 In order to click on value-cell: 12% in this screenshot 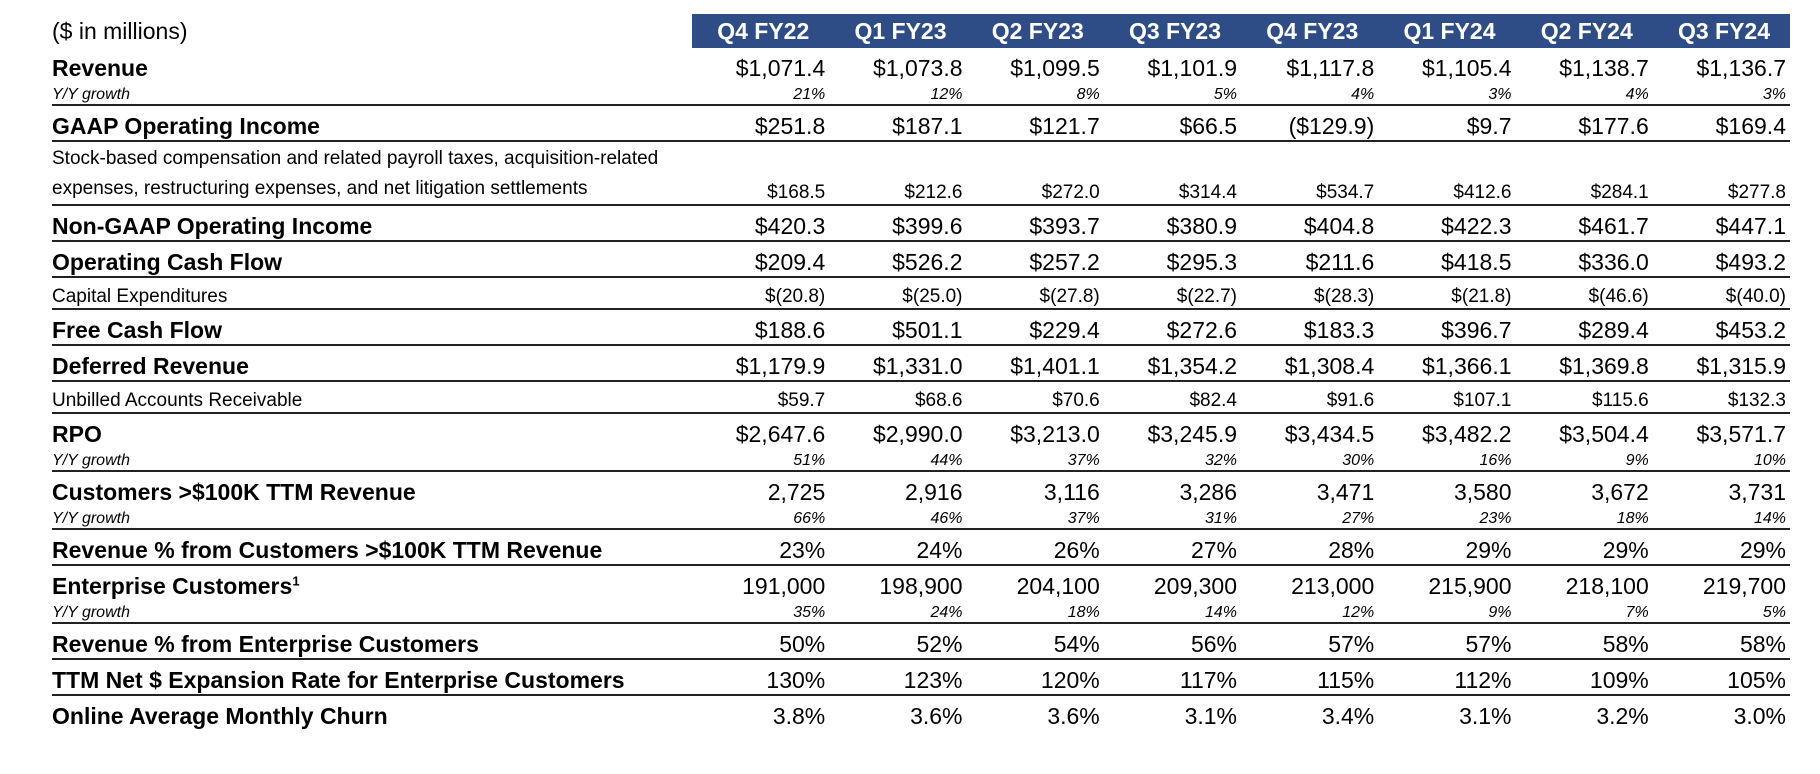, I will do `click(1310, 612)`.